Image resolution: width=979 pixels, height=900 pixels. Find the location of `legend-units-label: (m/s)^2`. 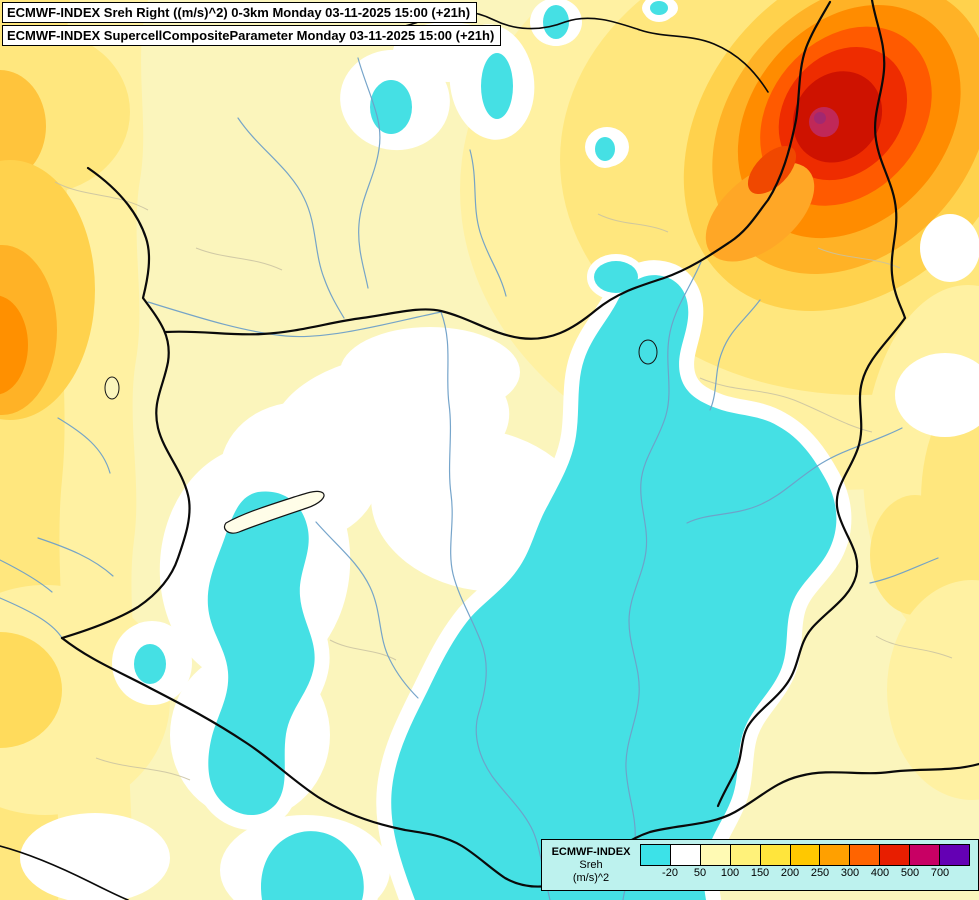

legend-units-label: (m/s)^2 is located at coordinates (591, 877).